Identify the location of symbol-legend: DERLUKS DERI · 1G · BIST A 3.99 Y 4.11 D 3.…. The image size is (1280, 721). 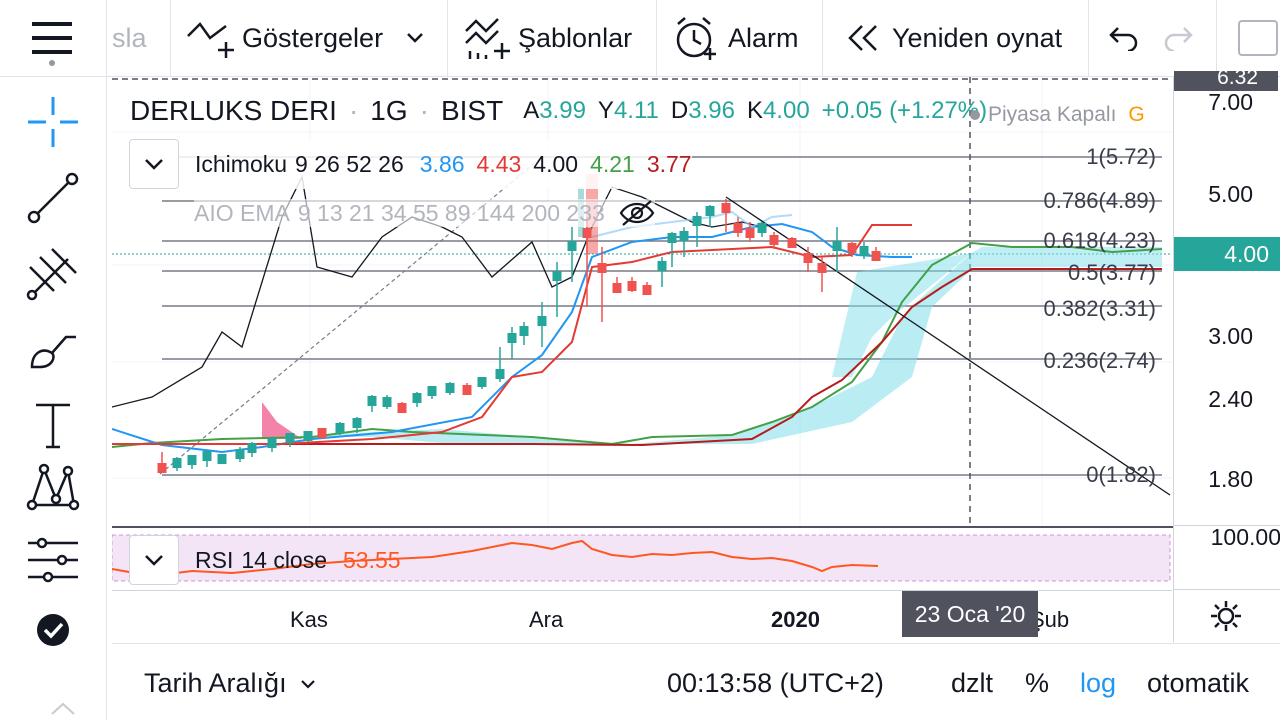
(559, 110).